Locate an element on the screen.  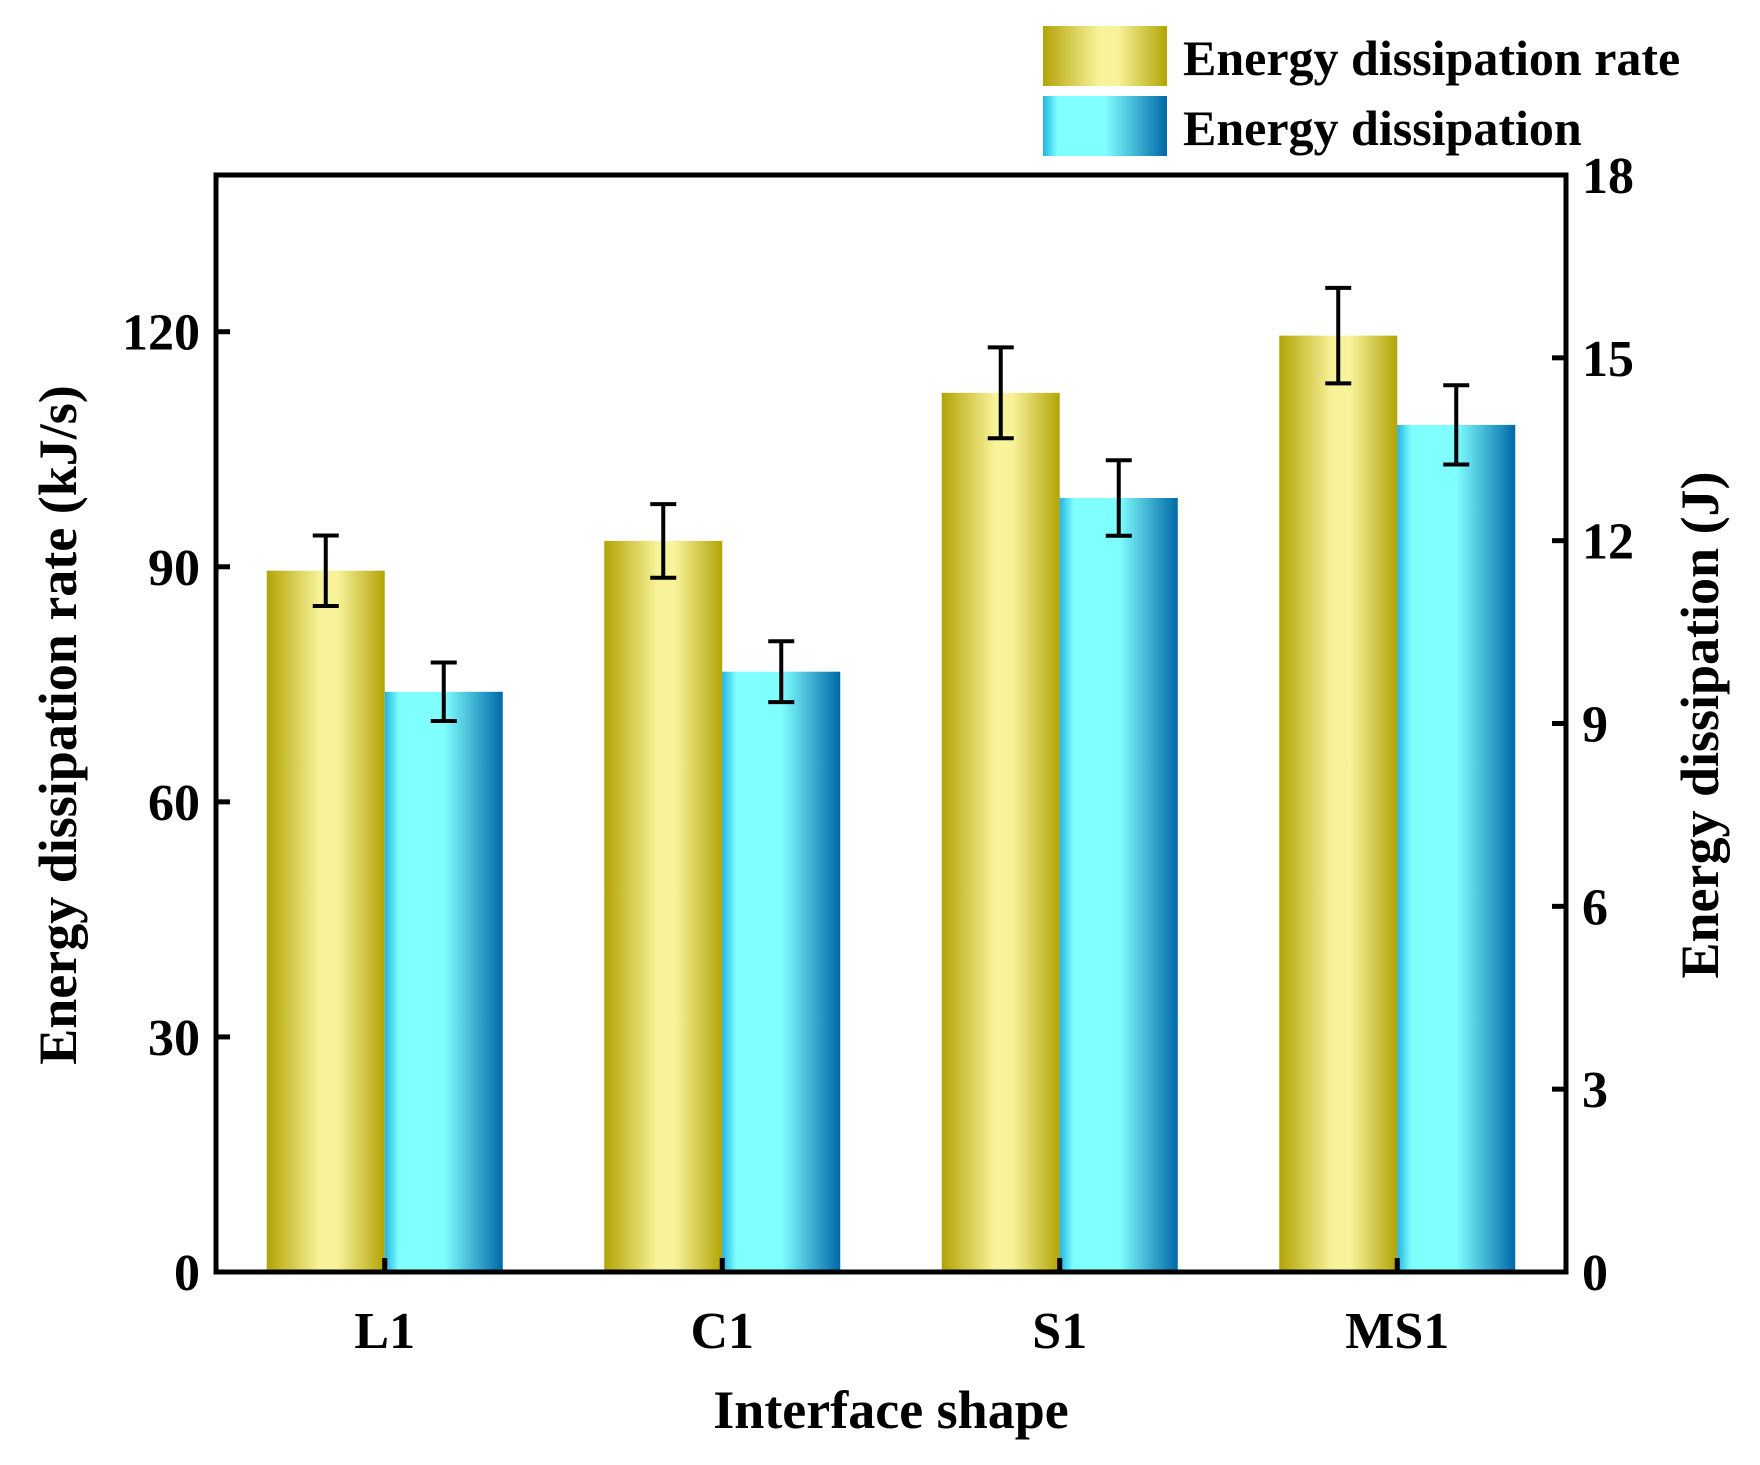
legend-swatch-energy-dissipation is located at coordinates (1105, 126).